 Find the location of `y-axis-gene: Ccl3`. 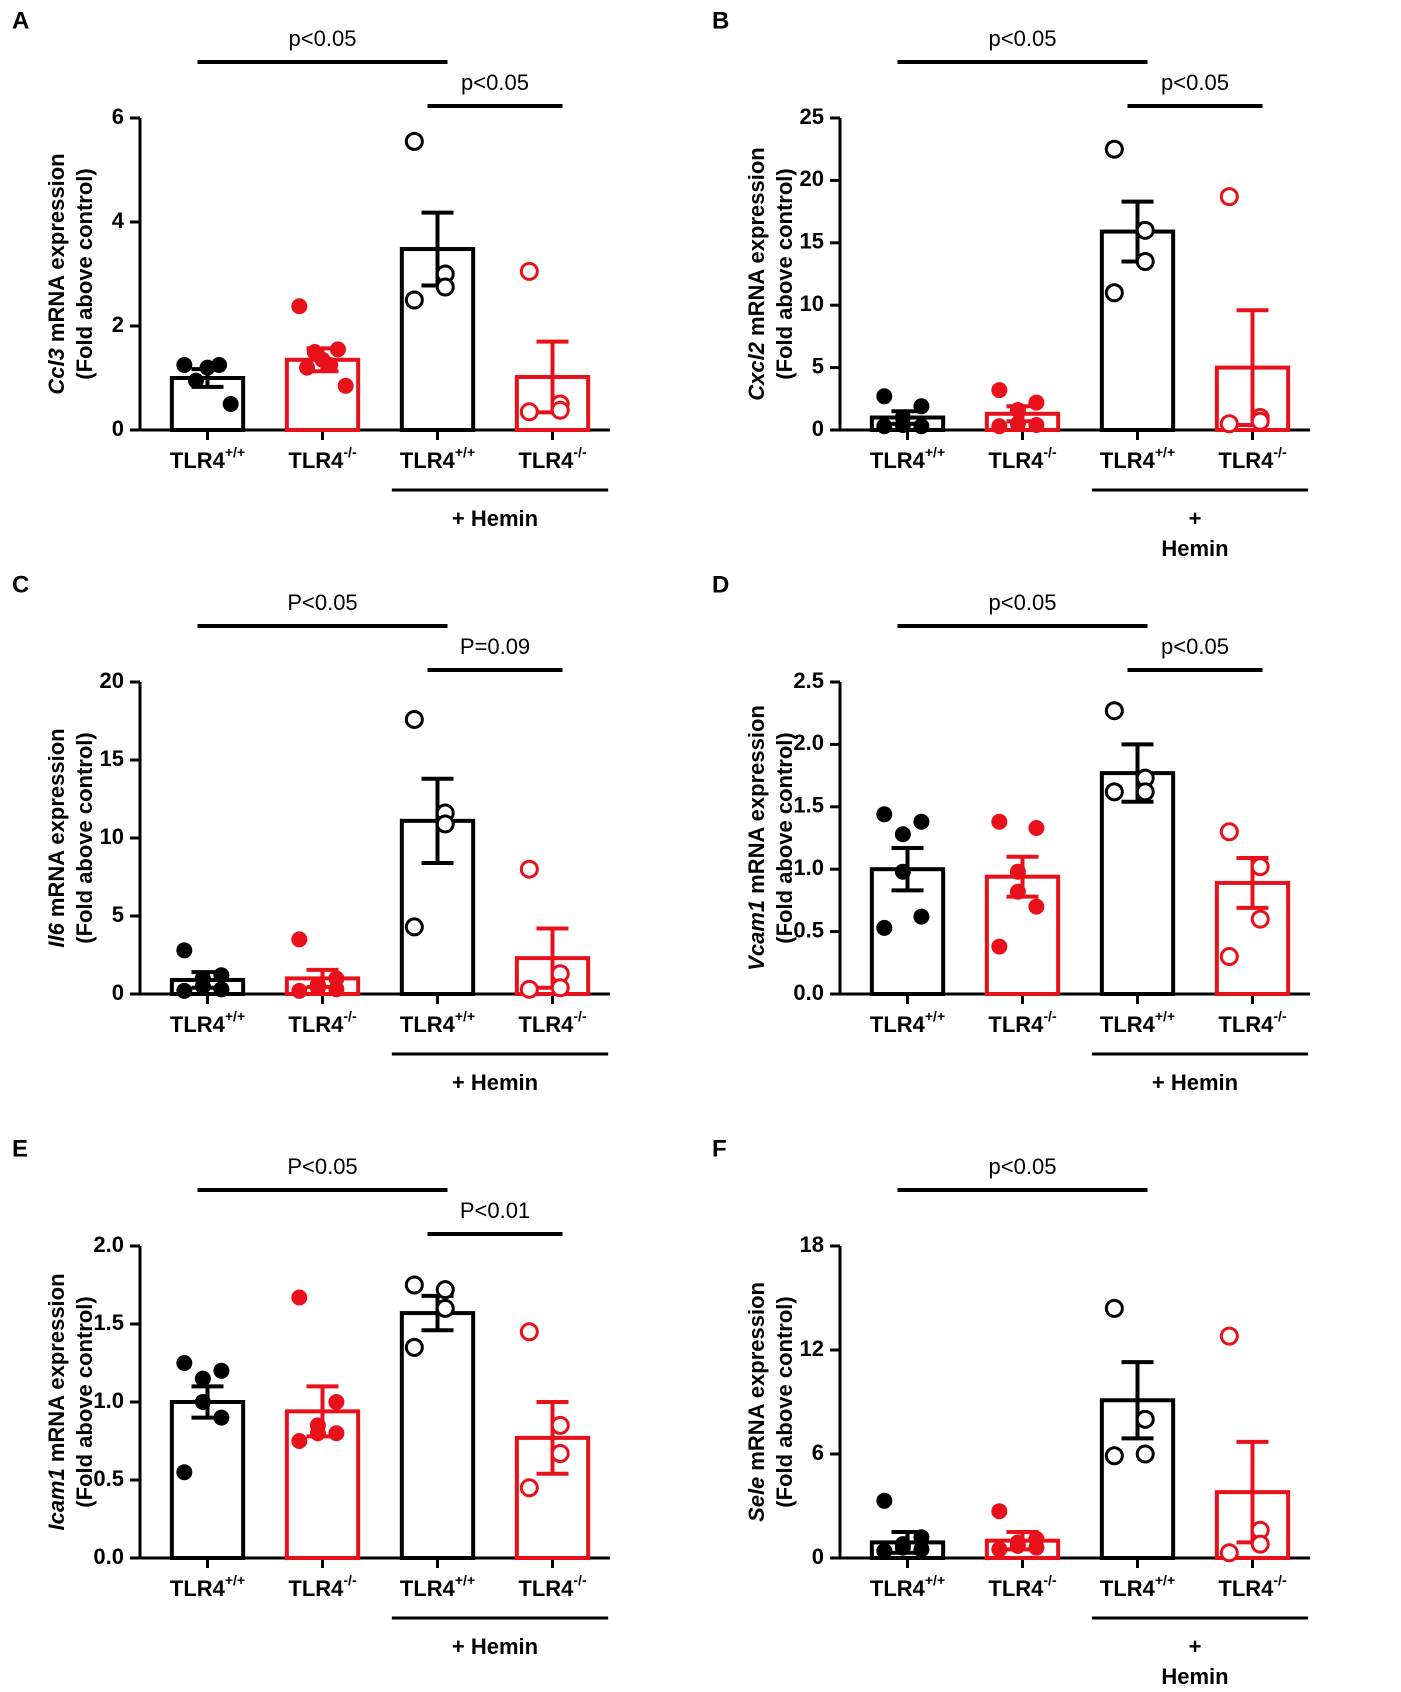

y-axis-gene: Ccl3 is located at coordinates (56, 371).